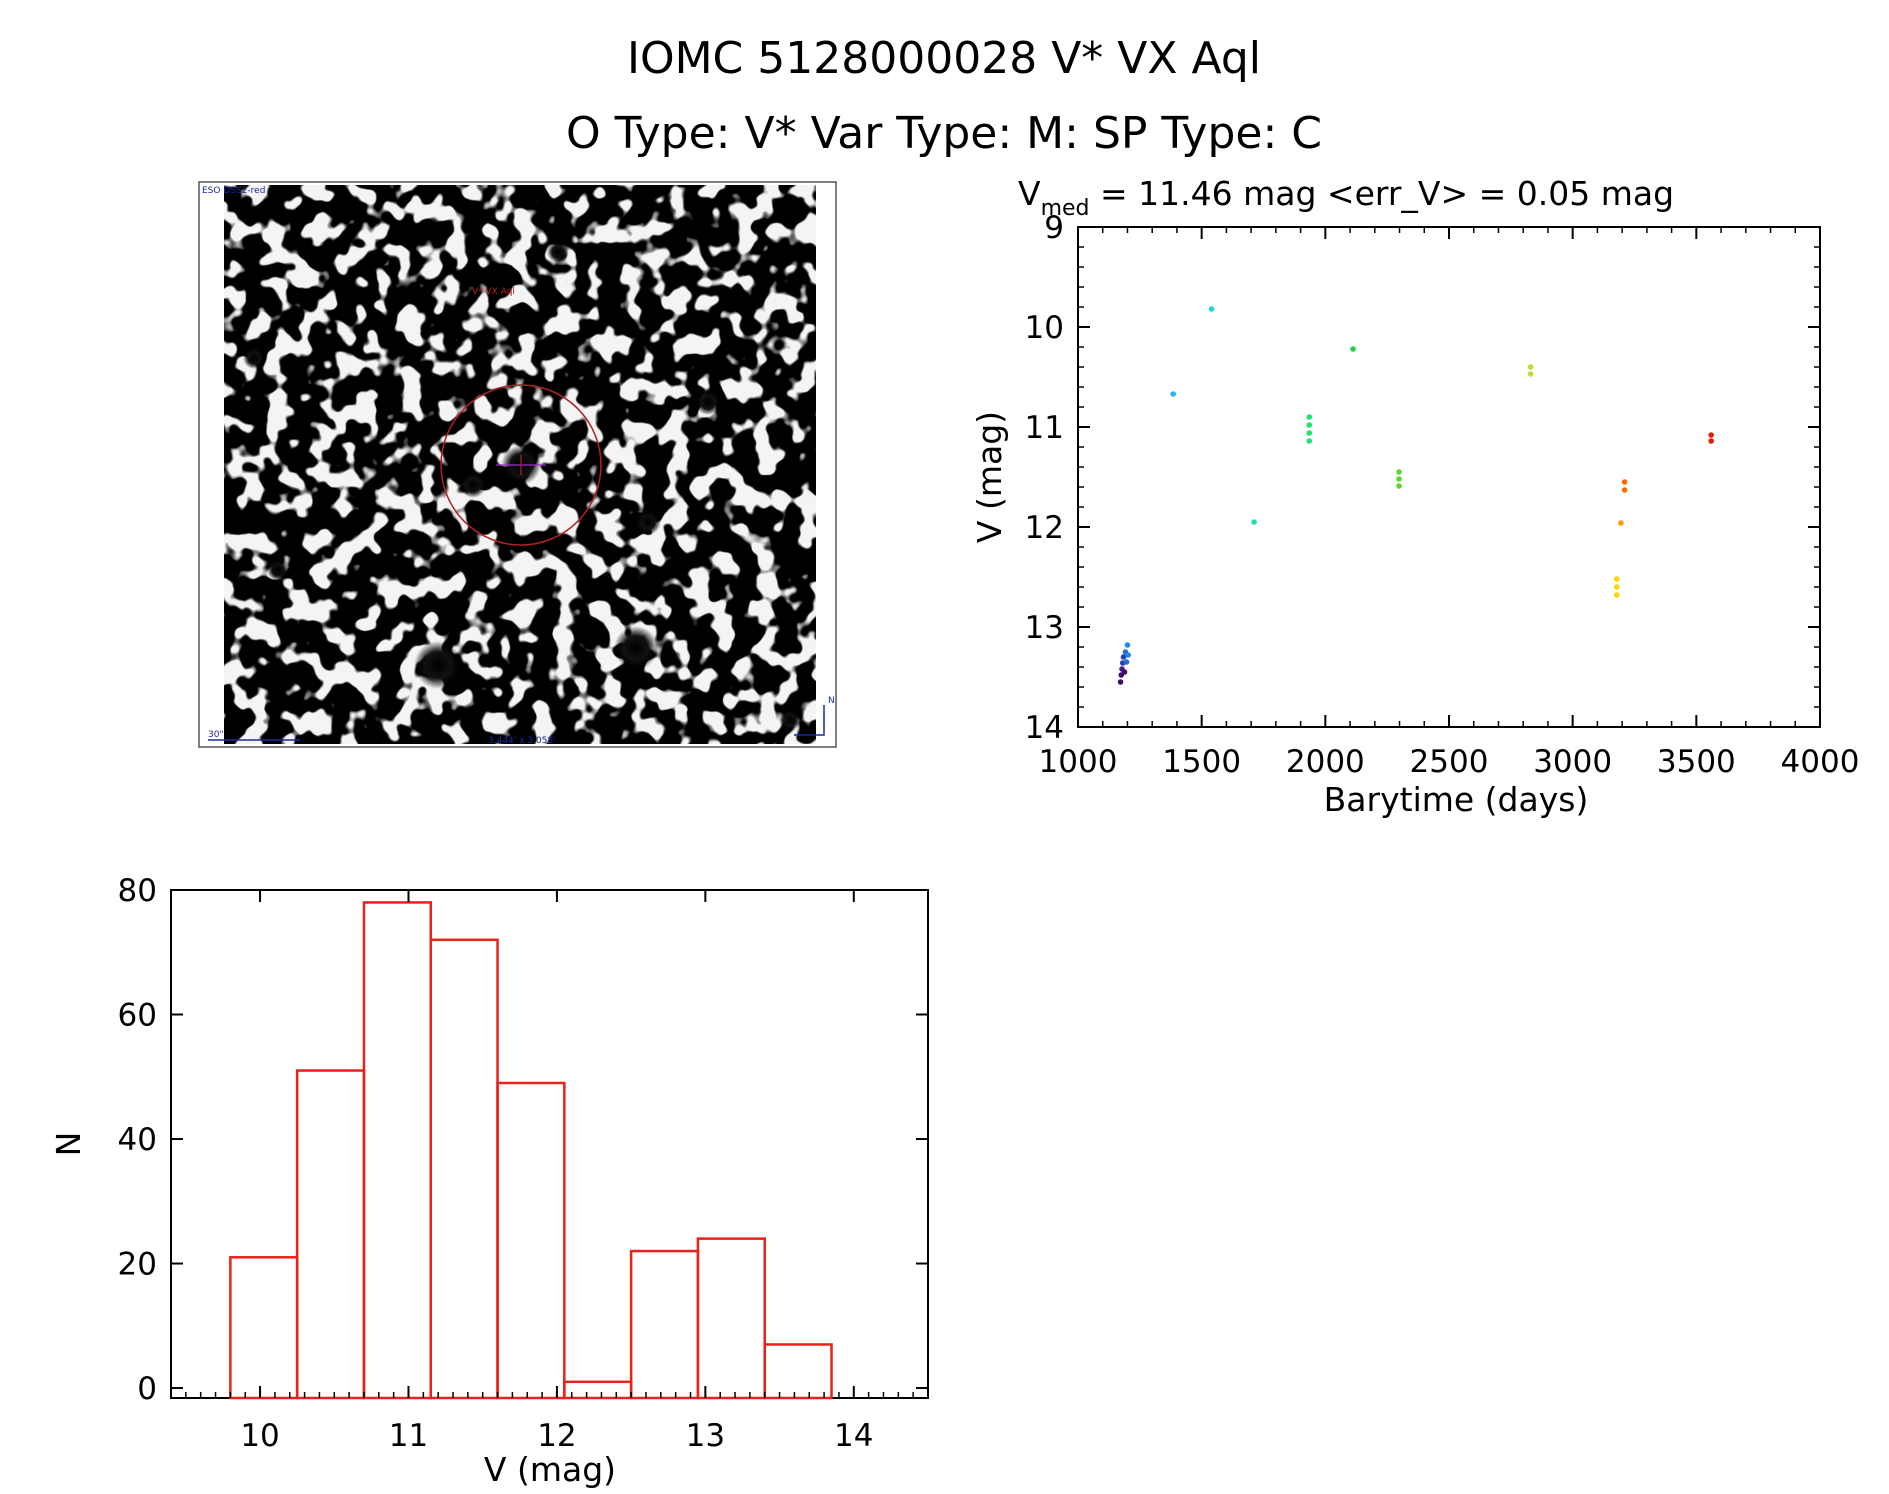 The height and width of the screenshot is (1494, 1889). I want to click on north-label: N, so click(831, 701).